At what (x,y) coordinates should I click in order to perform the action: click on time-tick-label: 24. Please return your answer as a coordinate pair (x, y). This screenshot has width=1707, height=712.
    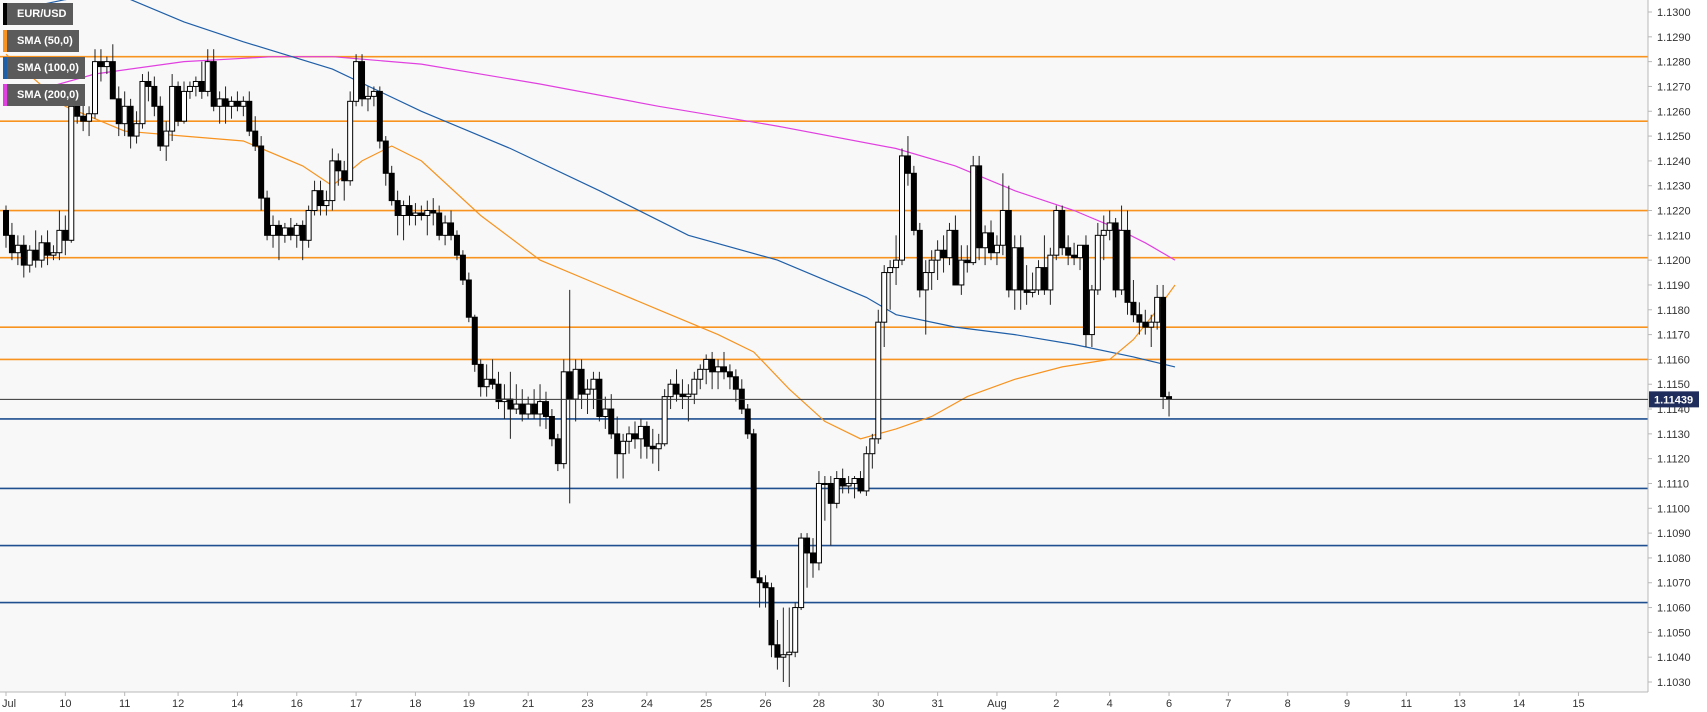
    Looking at the image, I should click on (647, 704).